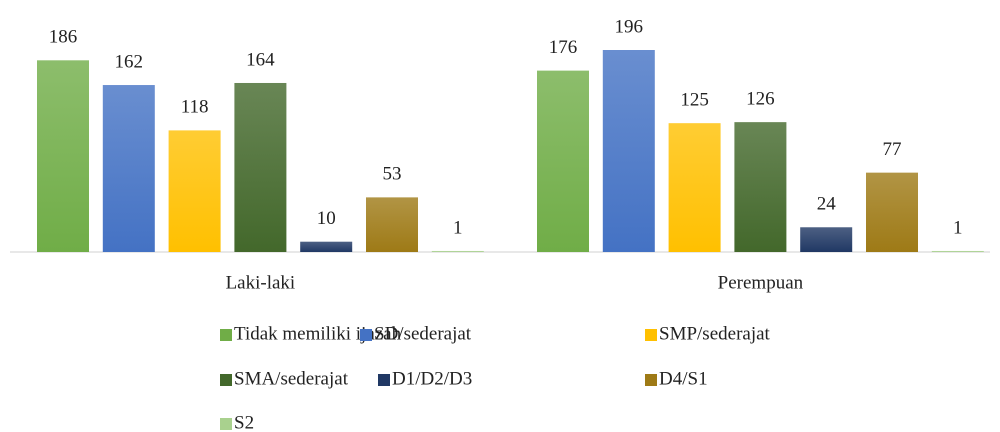 The width and height of the screenshot is (1000, 432). Describe the element at coordinates (432, 378) in the screenshot. I see `legend-label: D1/D2/D3` at that location.